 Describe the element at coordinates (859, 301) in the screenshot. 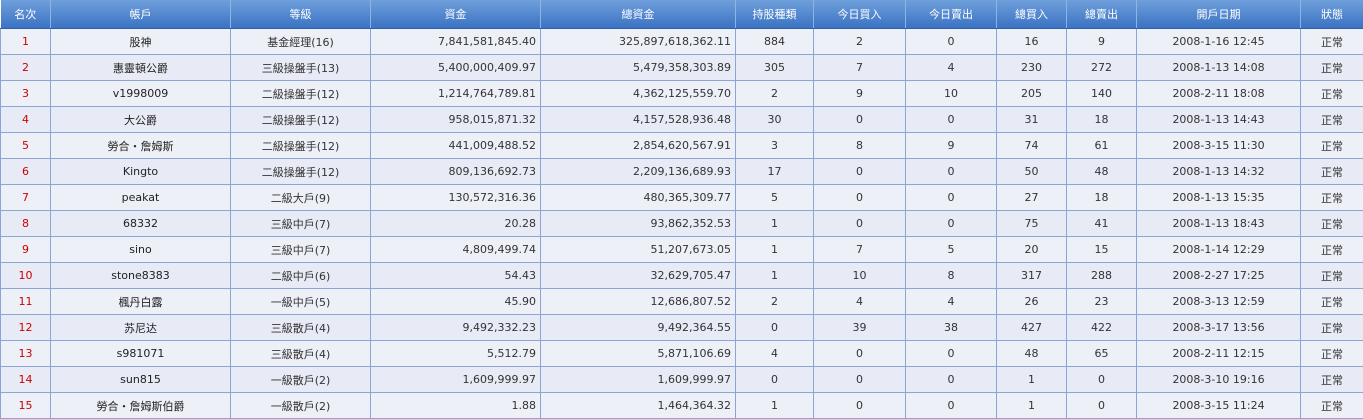

I see `buy-today-cell: 4` at that location.